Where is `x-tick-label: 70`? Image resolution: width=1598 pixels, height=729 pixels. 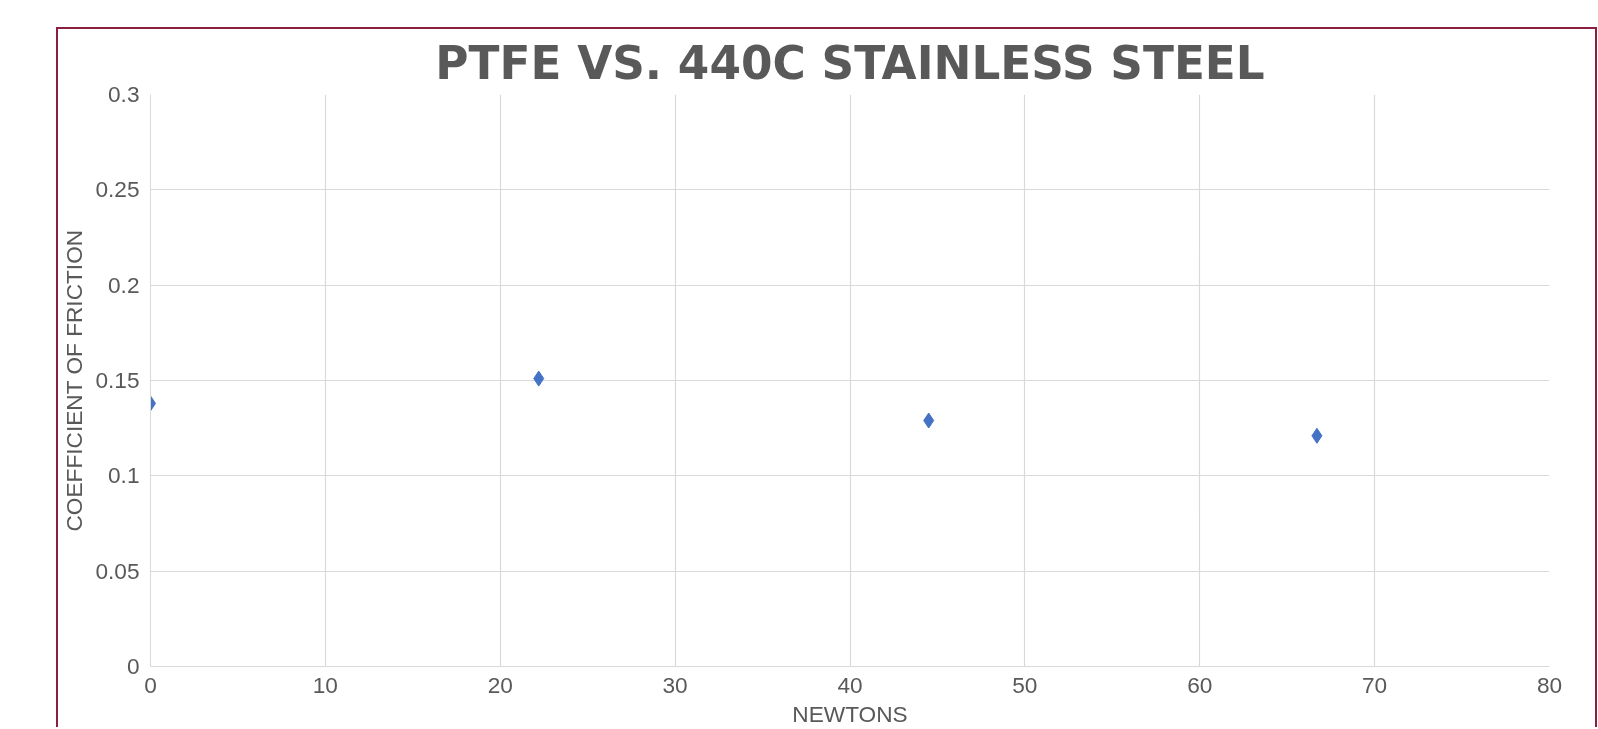
x-tick-label: 70 is located at coordinates (1375, 684).